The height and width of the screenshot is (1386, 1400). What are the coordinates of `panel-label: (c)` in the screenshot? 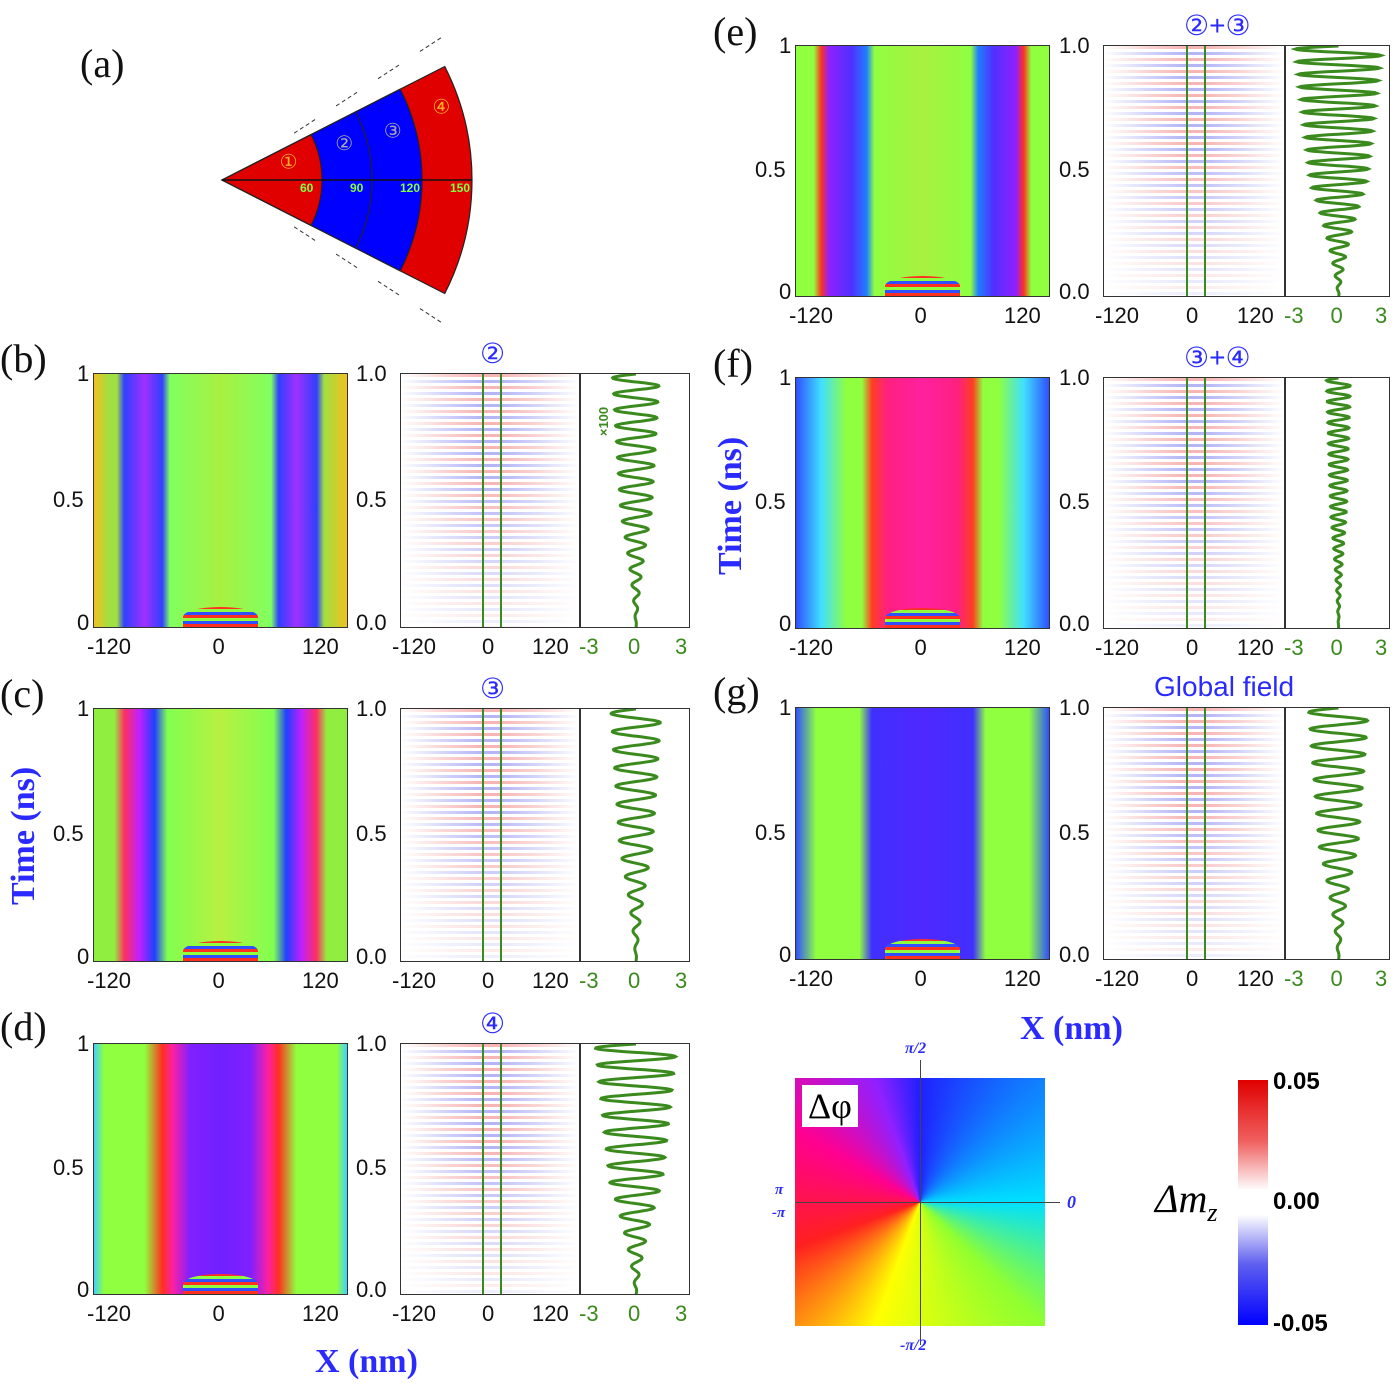 It's located at (22, 693).